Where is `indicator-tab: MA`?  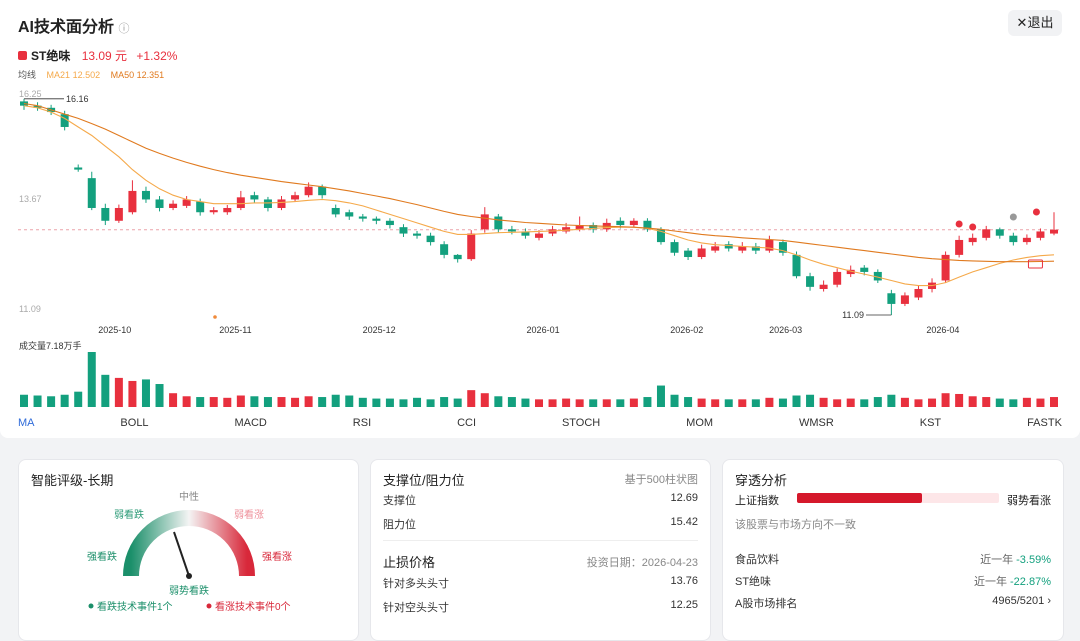 indicator-tab: MA is located at coordinates (26, 423).